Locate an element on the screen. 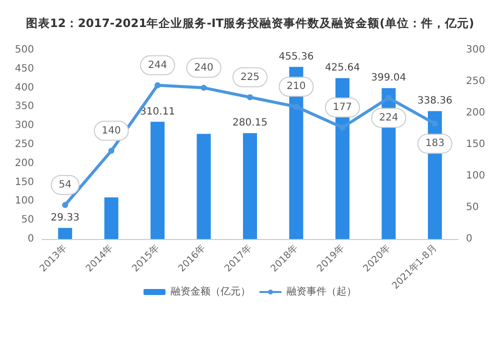  y-tick-label: 350 is located at coordinates (24, 106).